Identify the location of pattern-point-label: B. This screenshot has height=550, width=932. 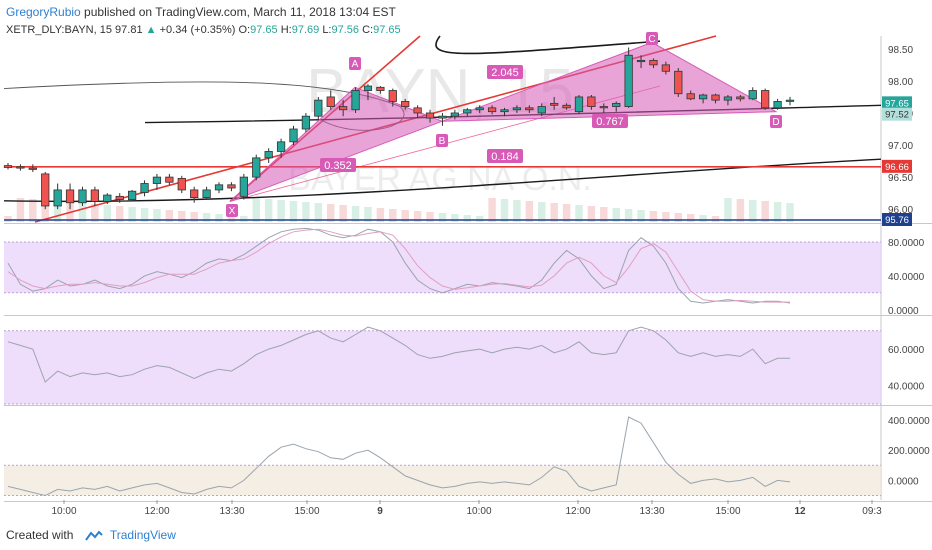
(442, 140).